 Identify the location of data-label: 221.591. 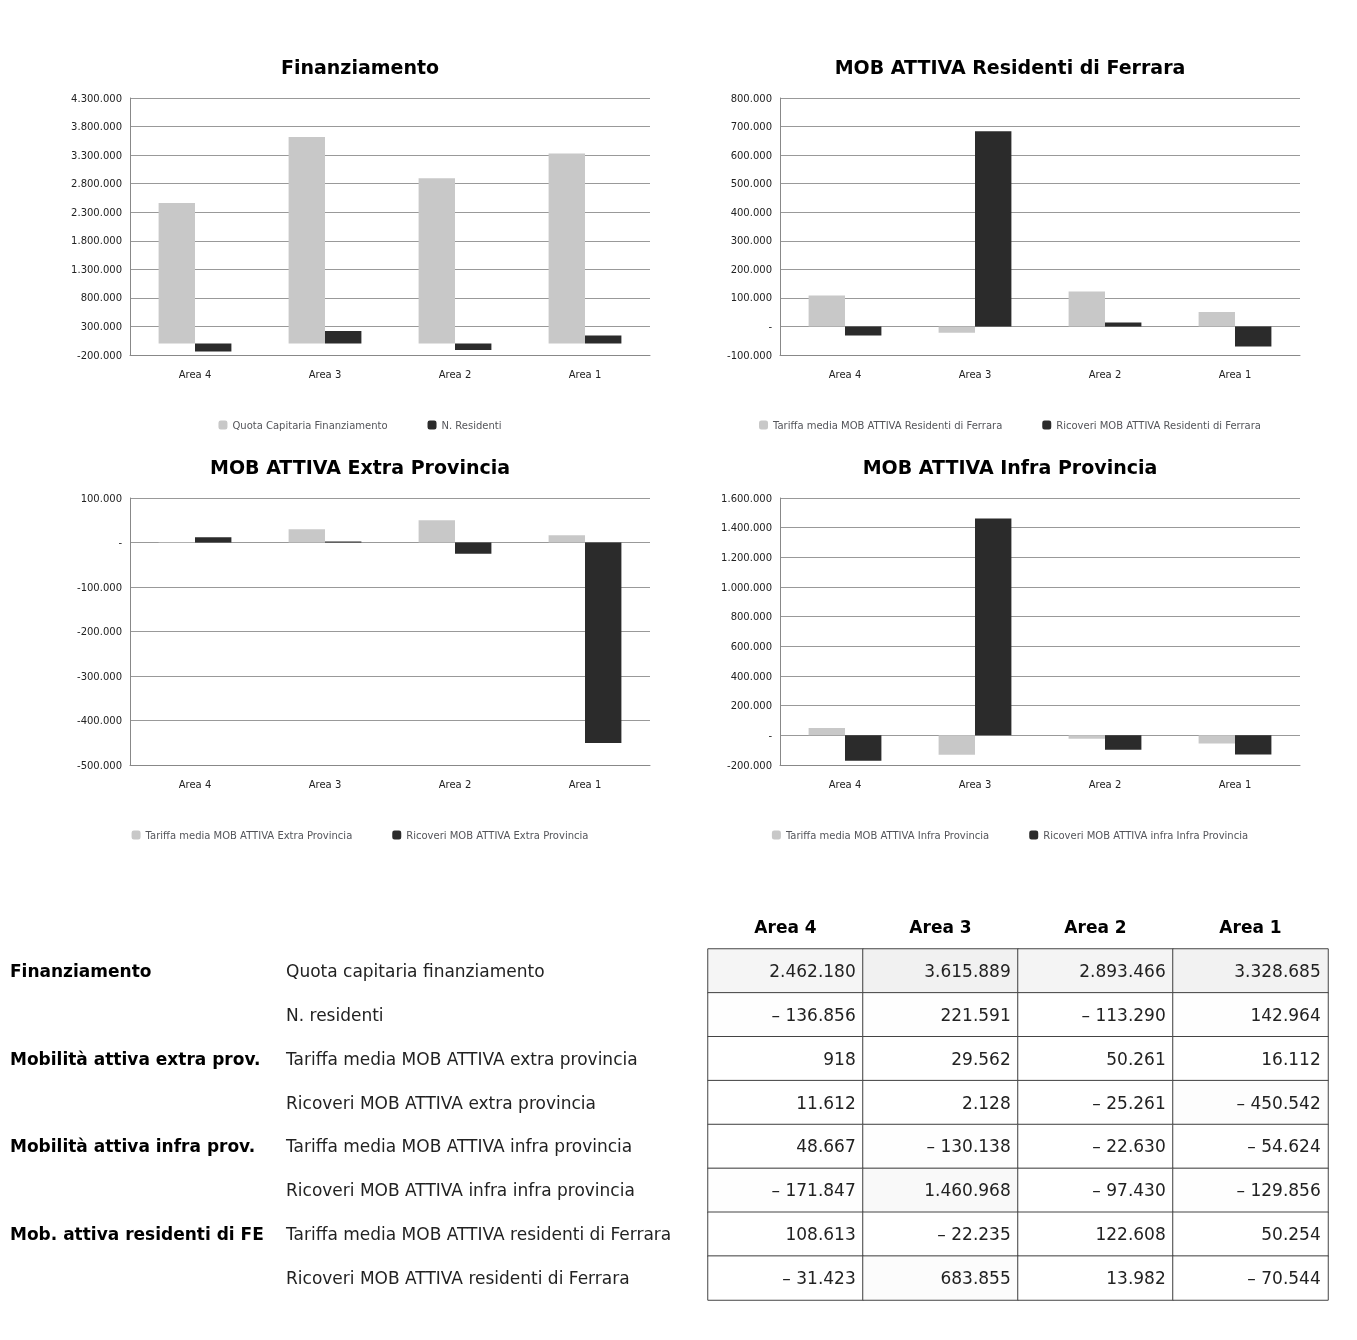
(975, 1014).